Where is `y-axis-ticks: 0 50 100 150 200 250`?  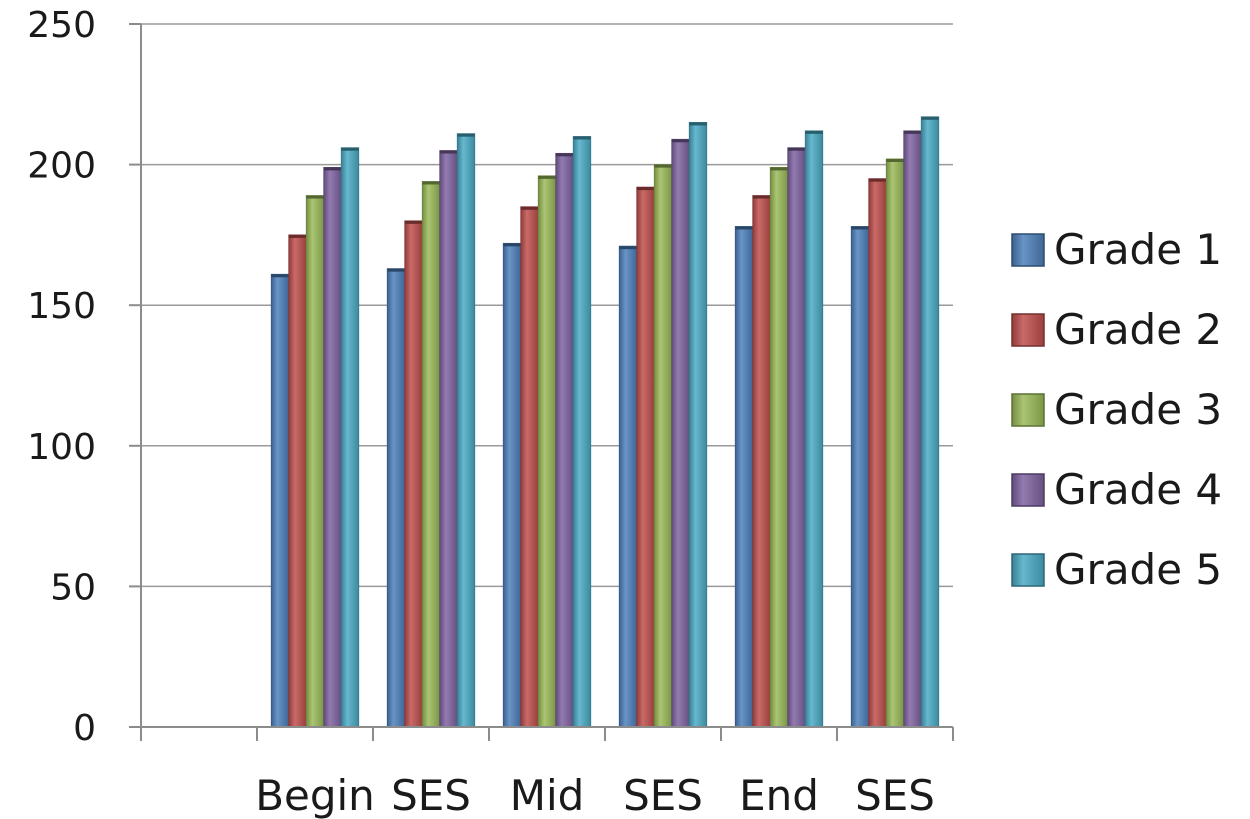 y-axis-ticks: 0 50 100 150 200 250 is located at coordinates (84, 377).